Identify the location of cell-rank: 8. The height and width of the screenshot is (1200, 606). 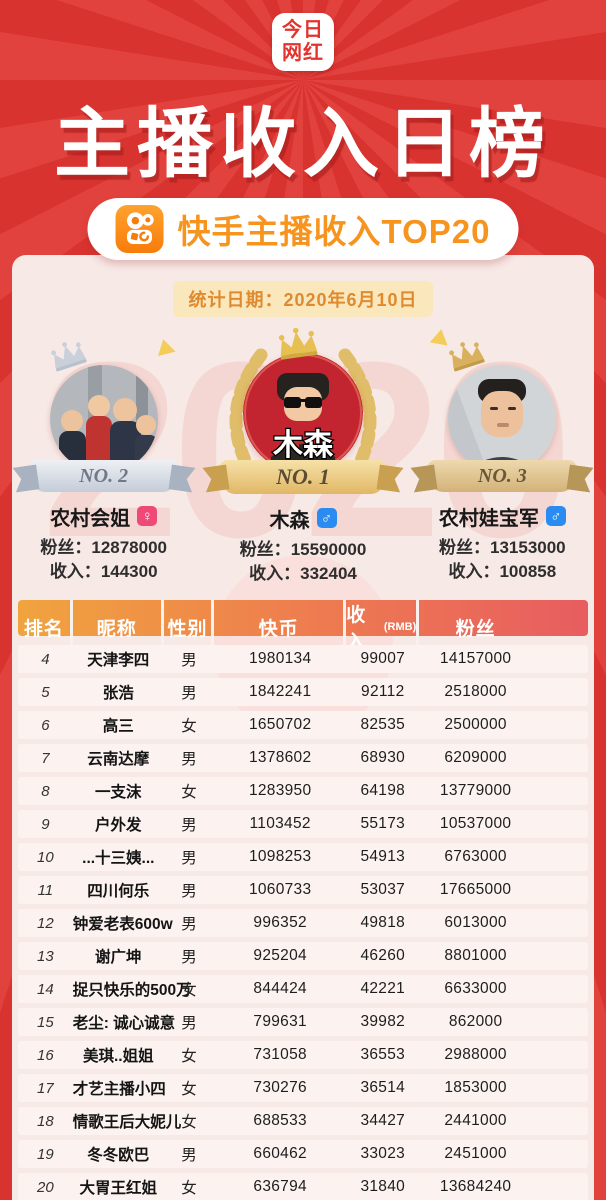
(45, 791).